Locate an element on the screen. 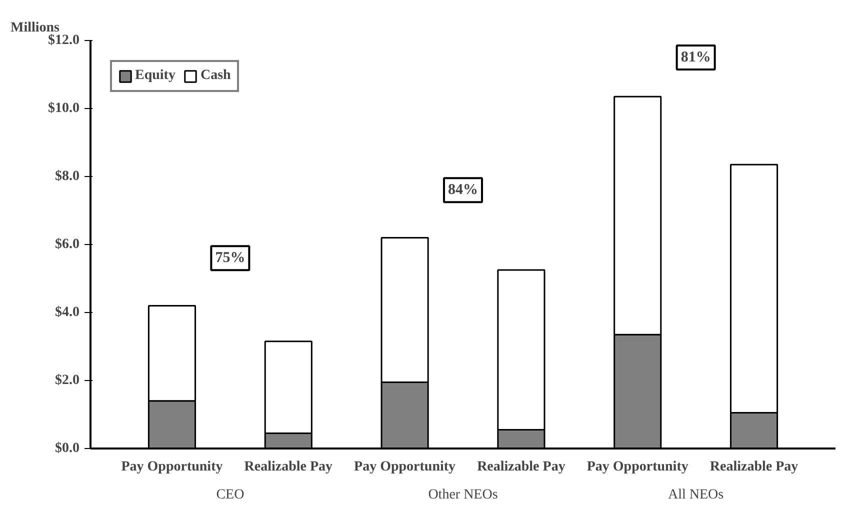 The height and width of the screenshot is (508, 844). legend-label: Equity is located at coordinates (155, 76).